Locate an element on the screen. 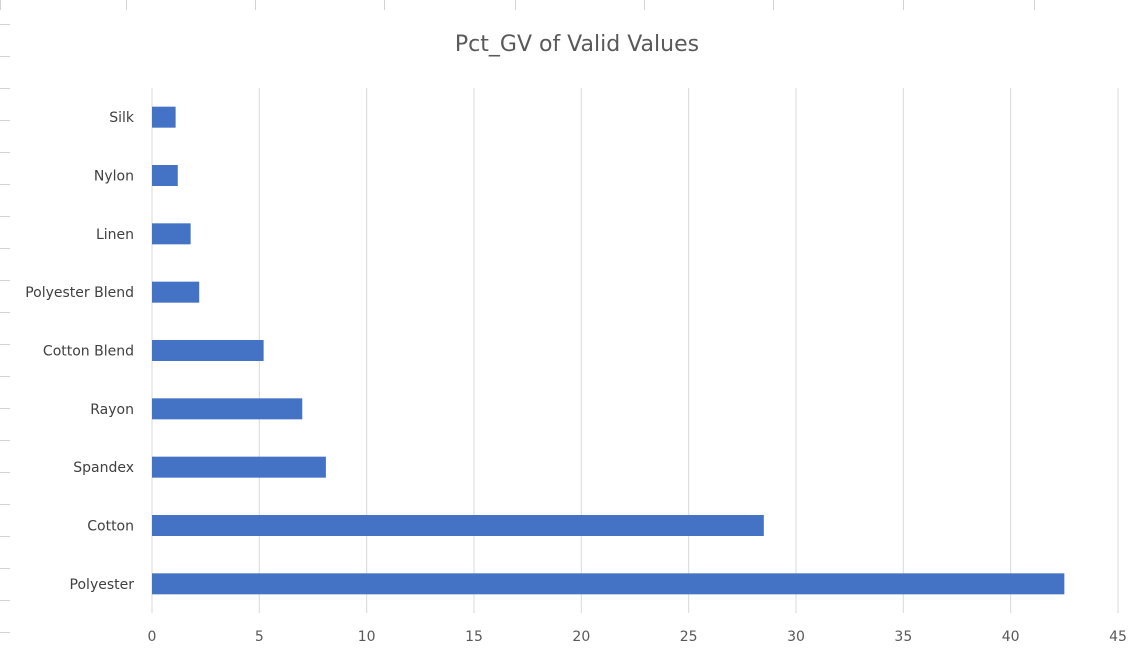 This screenshot has height=656, width=1144. category-label: Linen is located at coordinates (115, 235).